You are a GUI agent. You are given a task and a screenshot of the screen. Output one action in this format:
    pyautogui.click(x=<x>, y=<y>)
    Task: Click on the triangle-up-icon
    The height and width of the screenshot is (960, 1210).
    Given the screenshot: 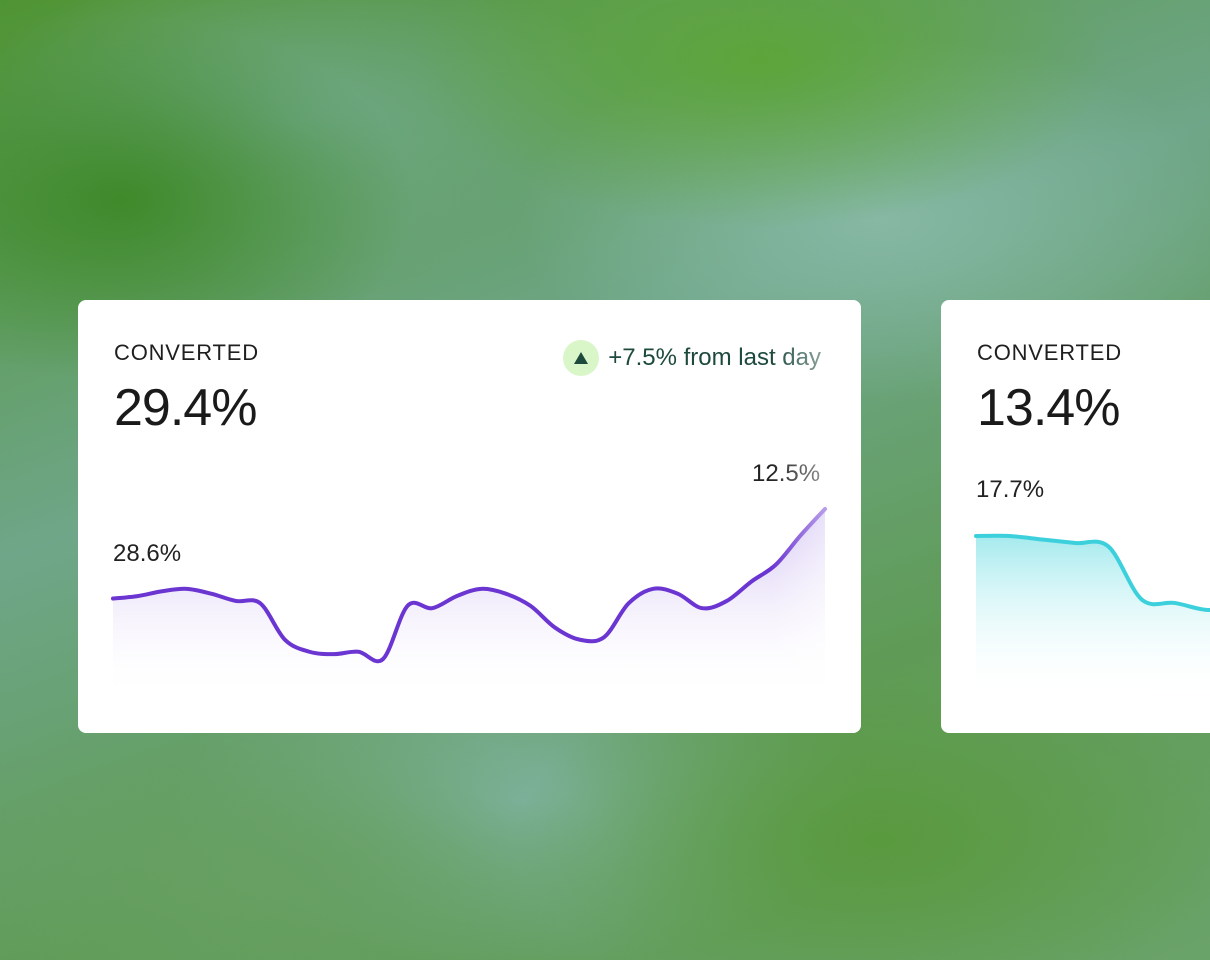 What is the action you would take?
    pyautogui.click(x=581, y=358)
    